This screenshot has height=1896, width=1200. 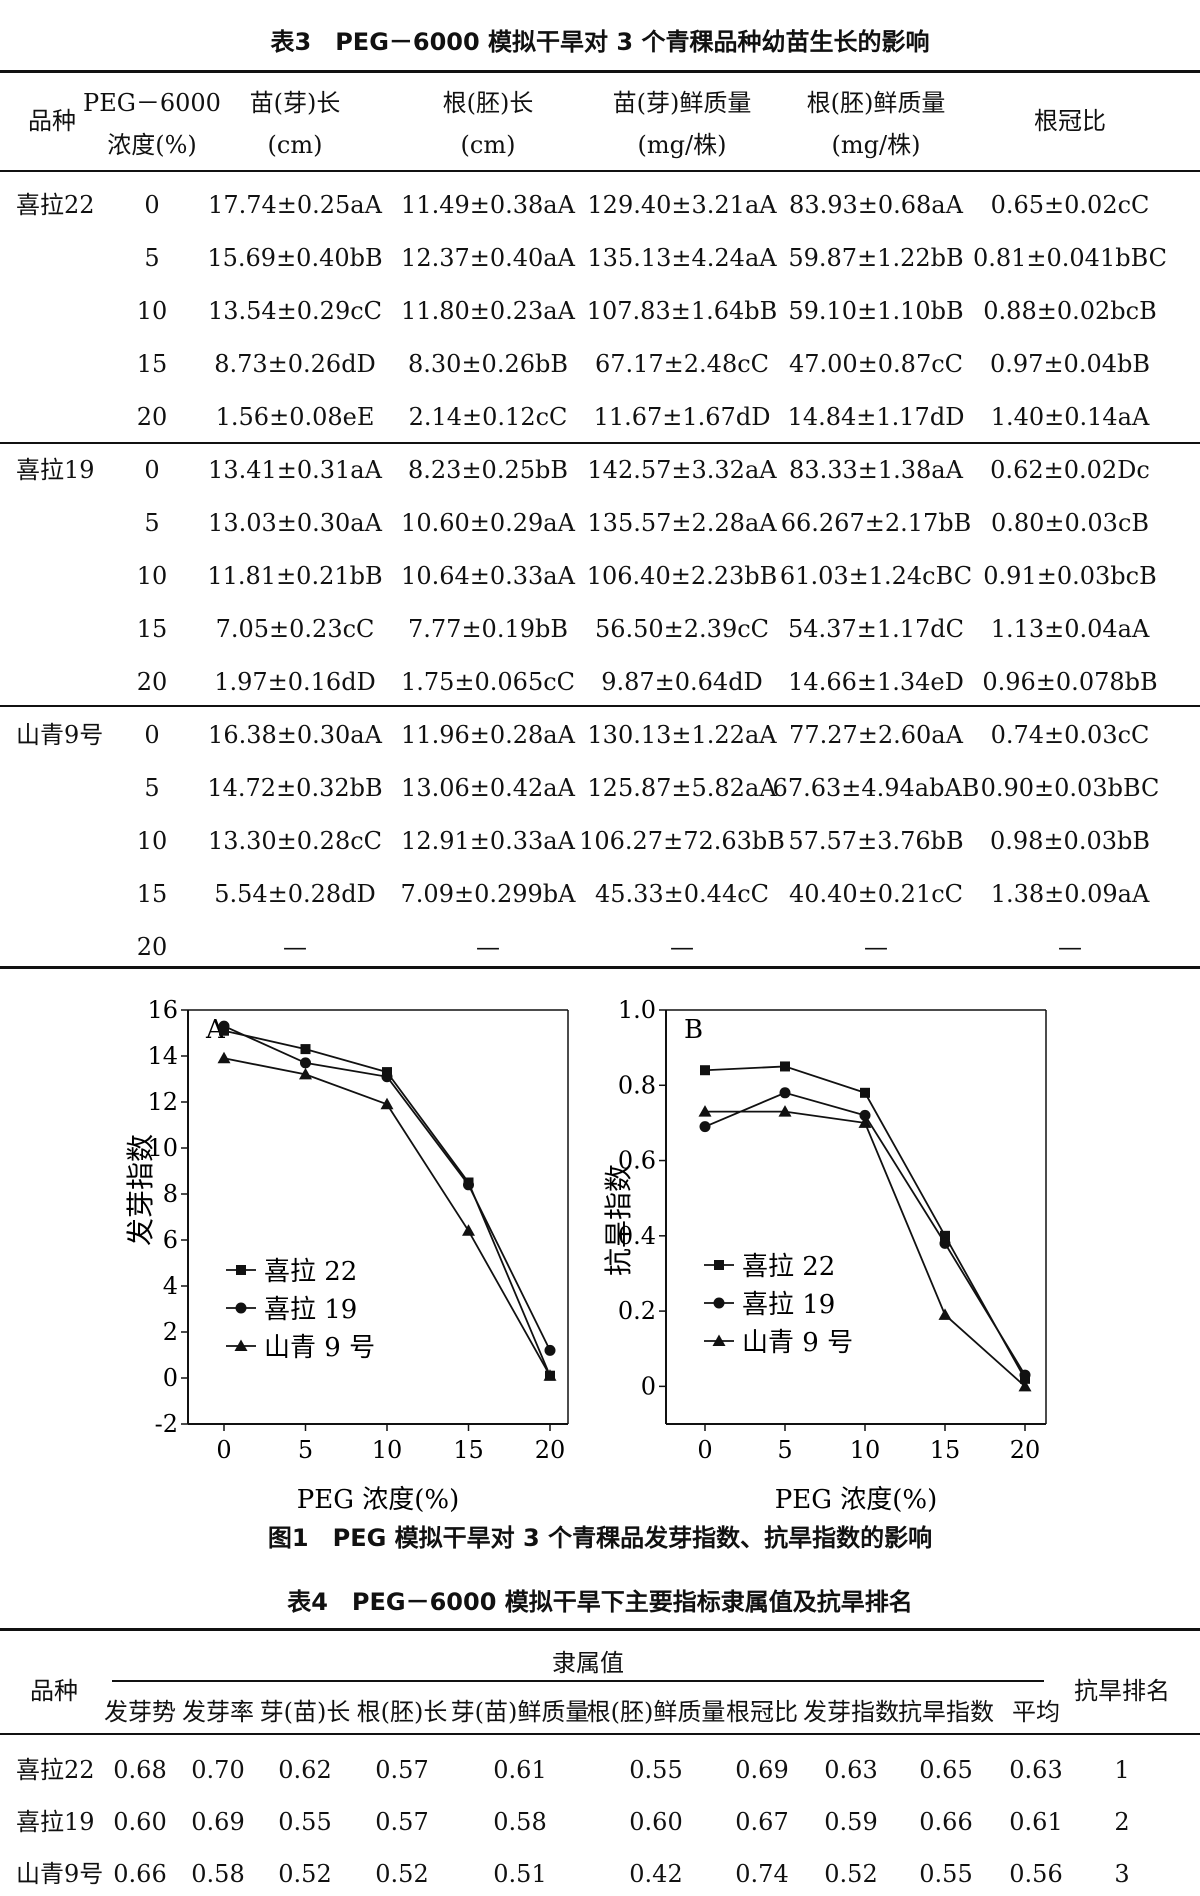 What do you see at coordinates (488, 311) in the screenshot?
I see `table3-cell: 11.80±0.23aA` at bounding box center [488, 311].